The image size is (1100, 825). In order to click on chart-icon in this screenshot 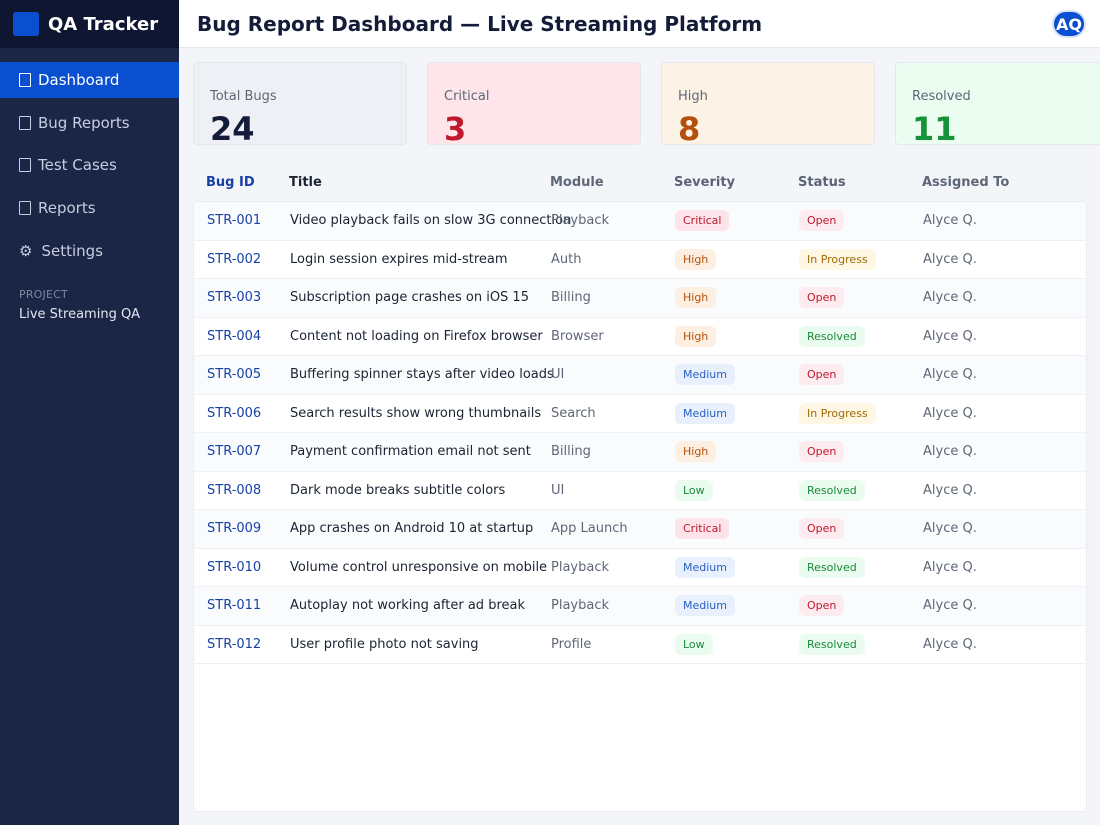, I will do `click(25, 208)`.